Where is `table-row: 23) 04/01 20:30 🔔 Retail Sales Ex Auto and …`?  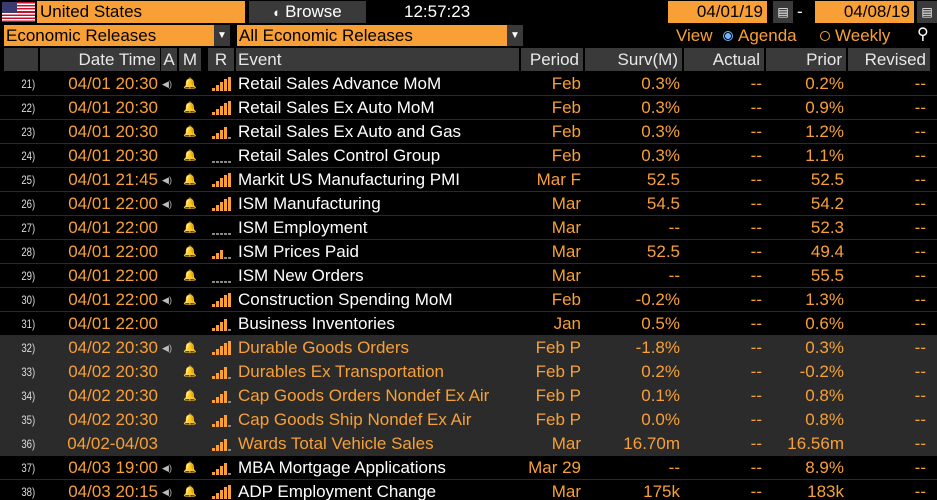
table-row: 23) 04/01 20:30 🔔 Retail Sales Ex Auto and … is located at coordinates (468, 132).